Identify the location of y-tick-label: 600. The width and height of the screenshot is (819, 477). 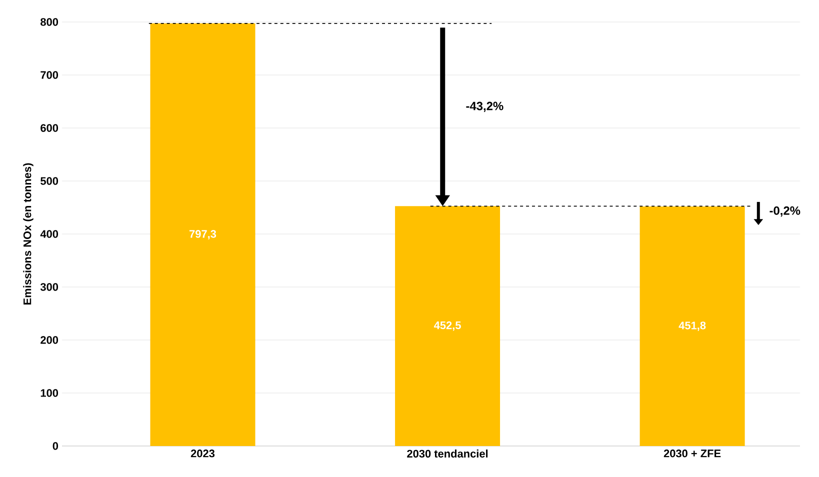
(49, 128).